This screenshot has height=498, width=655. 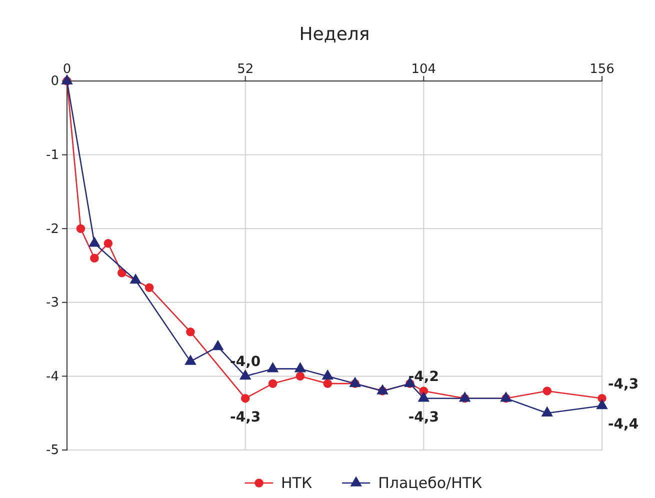 What do you see at coordinates (52, 155) in the screenshot?
I see `y-tick-label: -1` at bounding box center [52, 155].